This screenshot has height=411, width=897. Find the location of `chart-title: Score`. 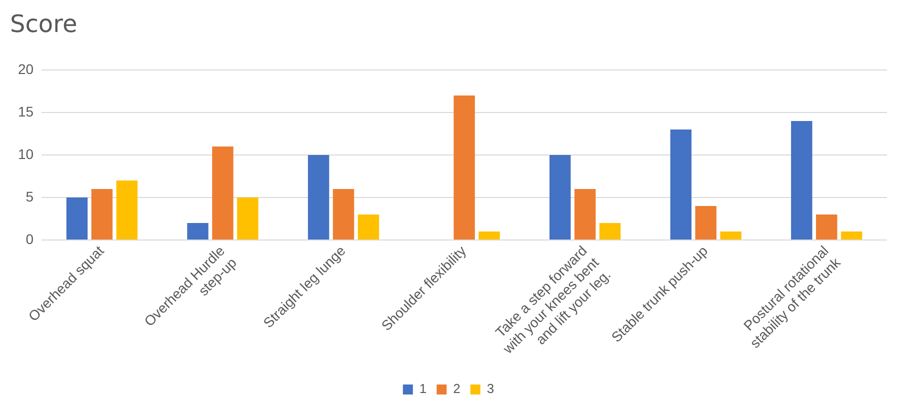

chart-title: Score is located at coordinates (44, 24).